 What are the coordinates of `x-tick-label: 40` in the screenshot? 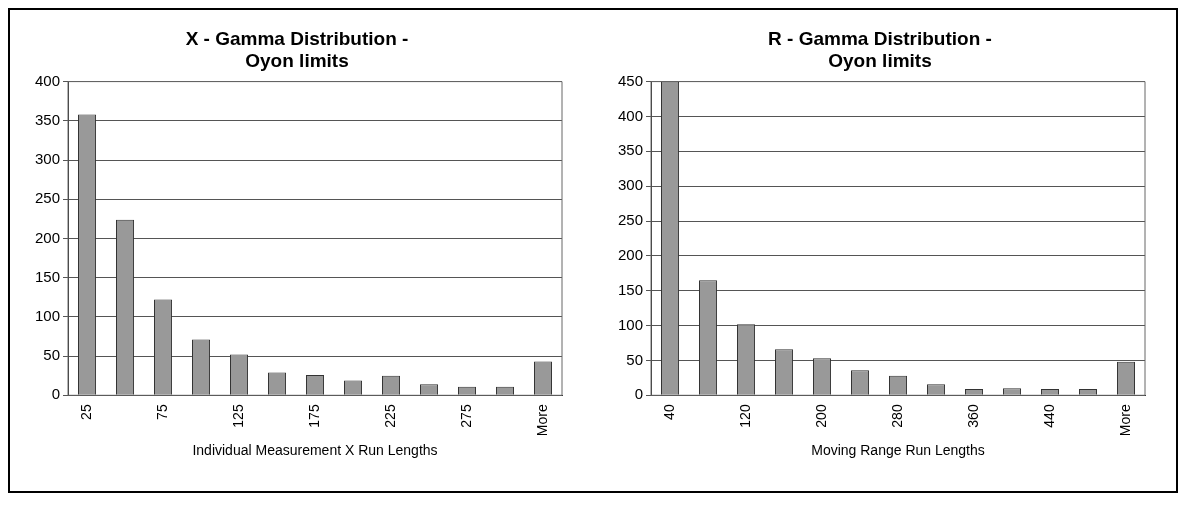 It's located at (668, 412).